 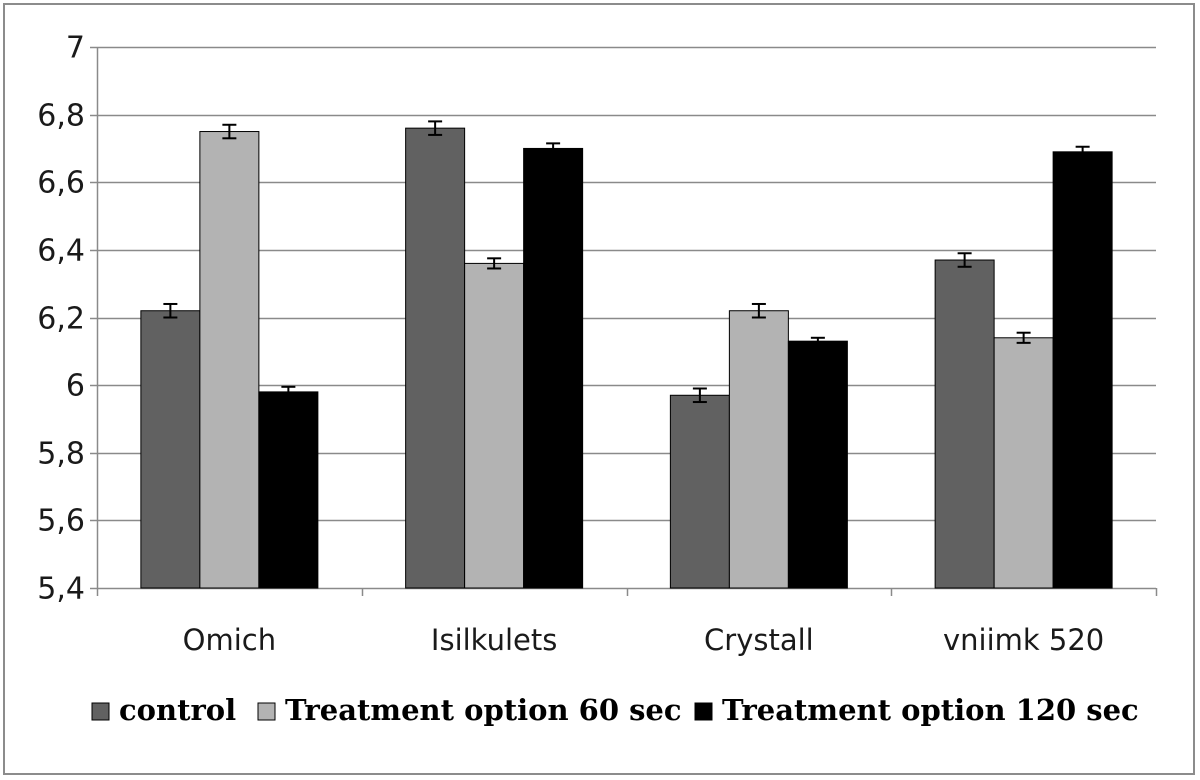 I want to click on x-category-label: Omich, so click(x=229, y=640).